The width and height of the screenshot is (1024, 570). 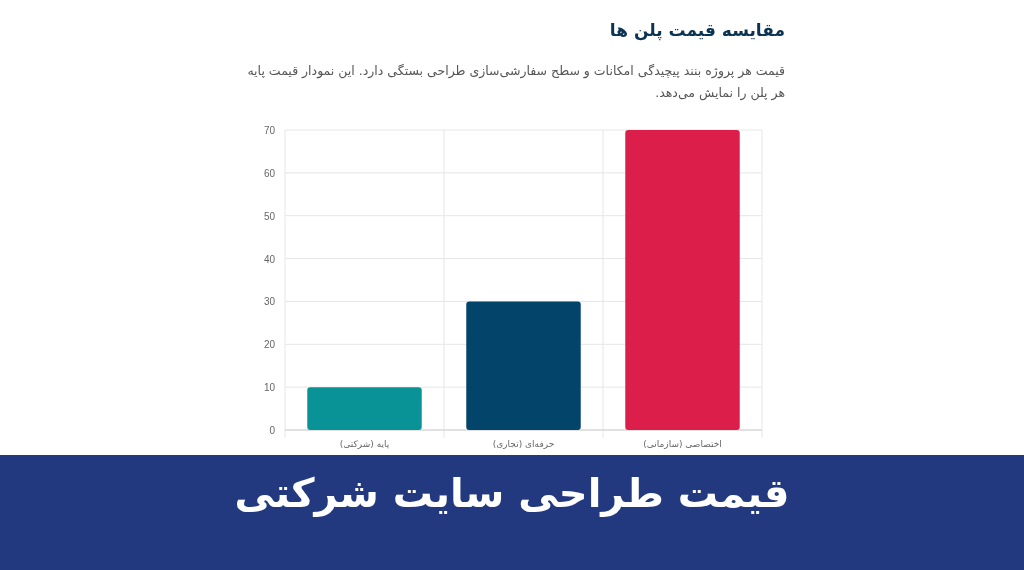 I want to click on y-tick-label: 60, so click(x=269, y=173).